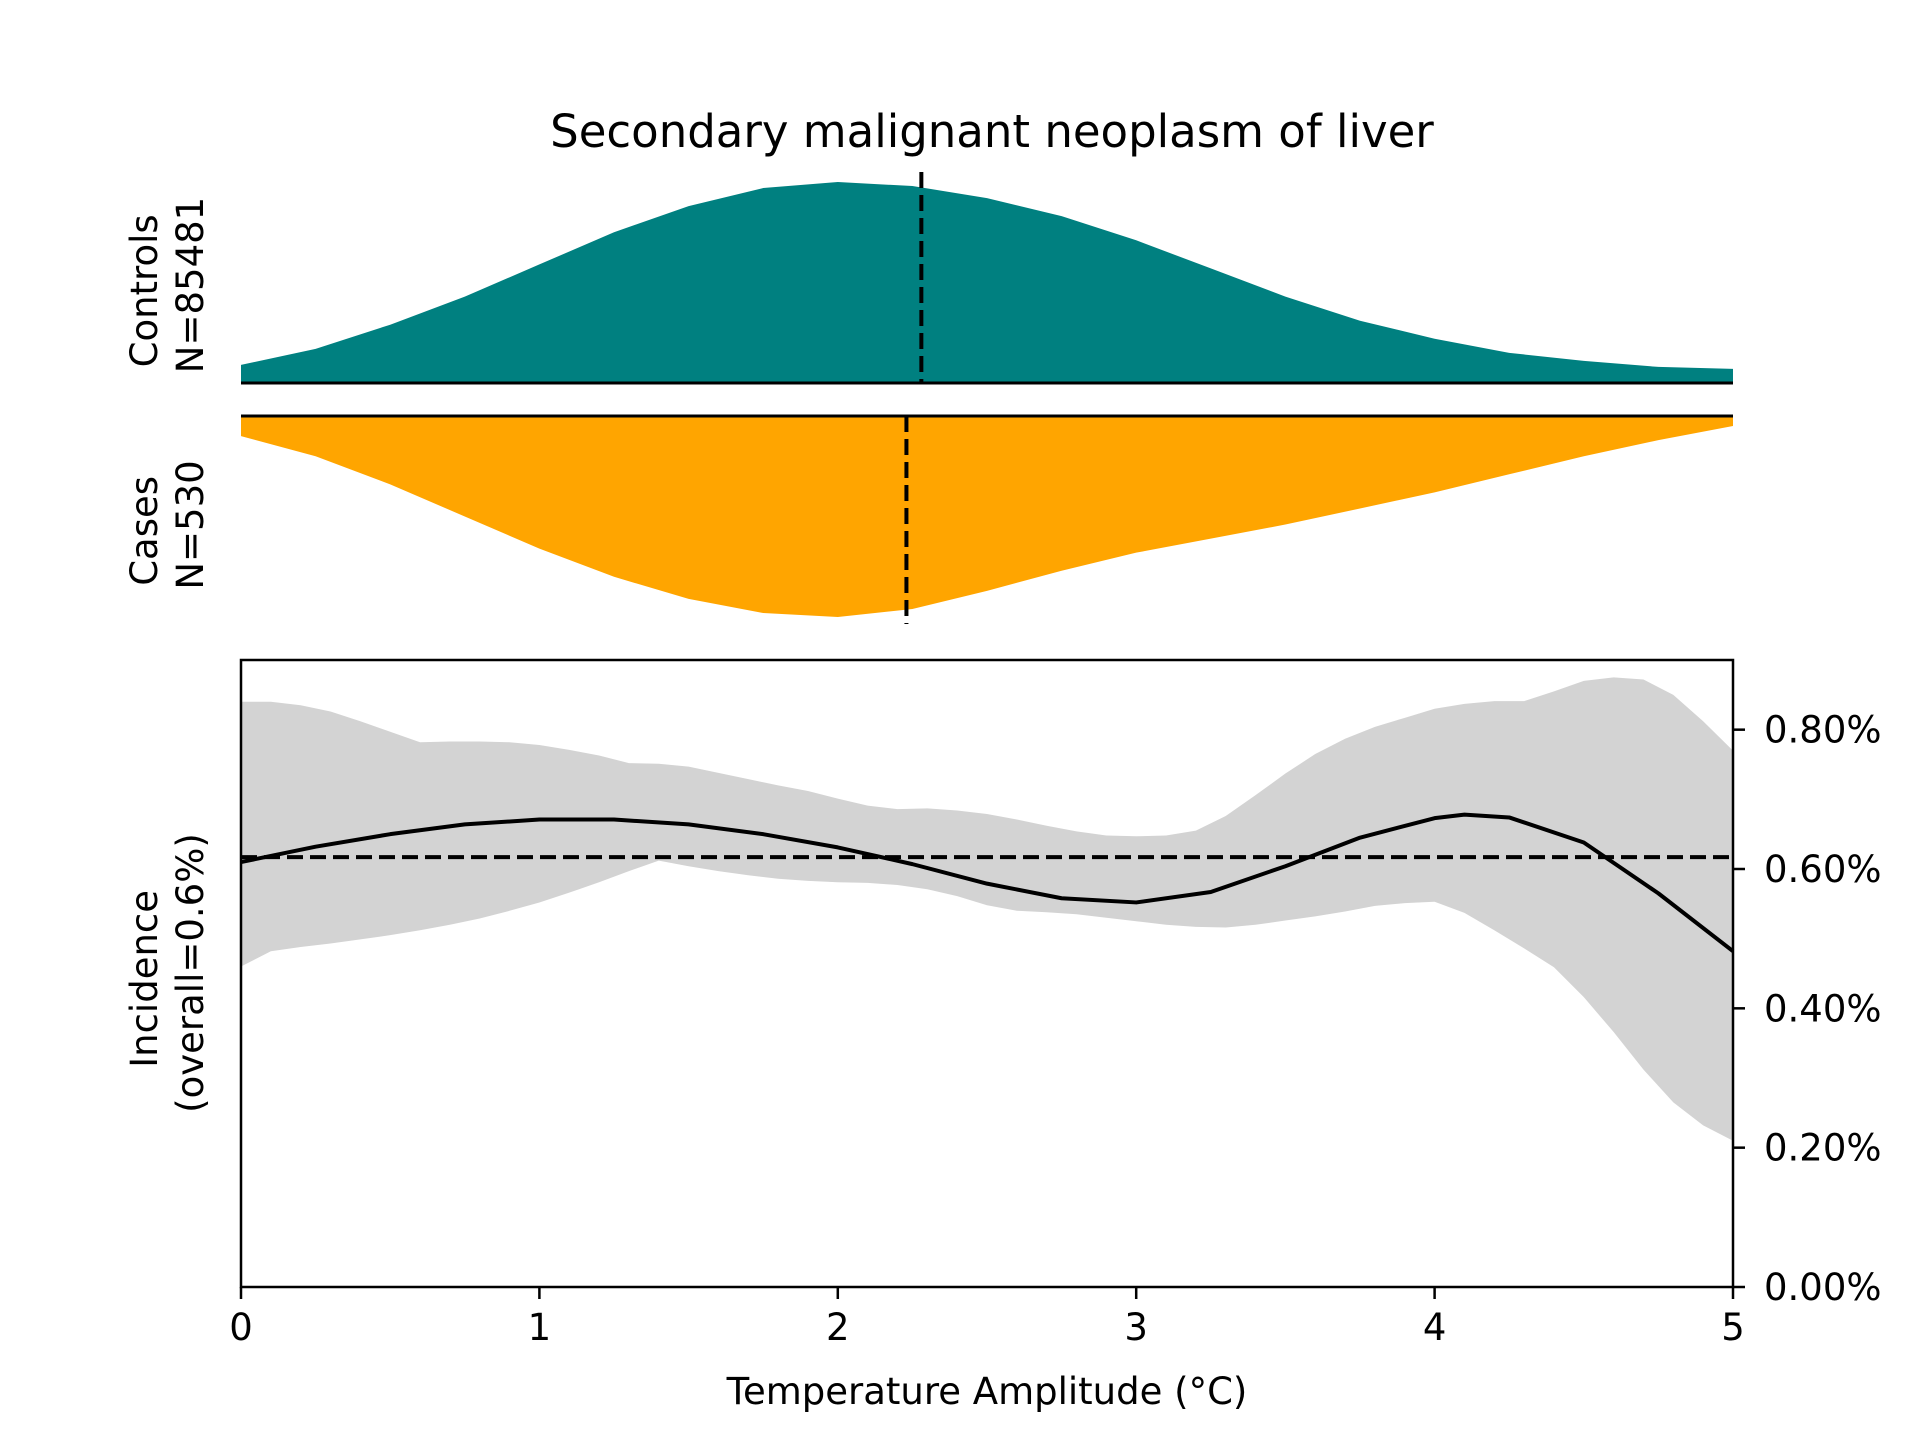 The height and width of the screenshot is (1440, 1920). Describe the element at coordinates (987, 882) in the screenshot. I see `incidence-line` at that location.